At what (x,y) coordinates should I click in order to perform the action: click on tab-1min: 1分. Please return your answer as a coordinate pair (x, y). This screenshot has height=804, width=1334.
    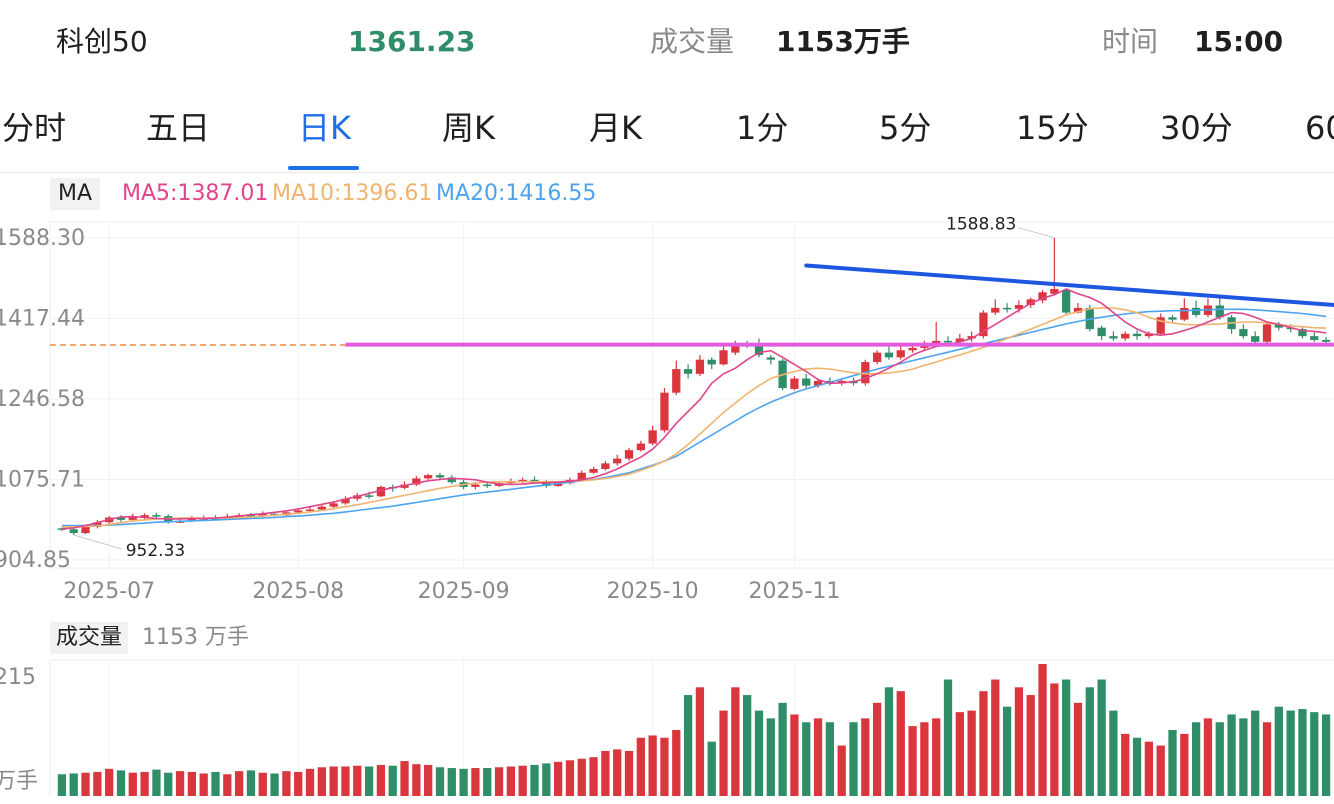
    Looking at the image, I should click on (762, 128).